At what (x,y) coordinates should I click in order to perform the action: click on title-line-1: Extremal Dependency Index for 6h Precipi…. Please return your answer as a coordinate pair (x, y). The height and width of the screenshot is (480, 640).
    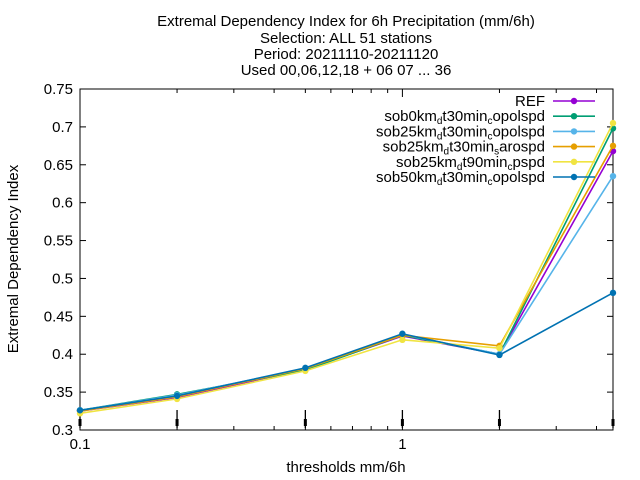
    Looking at the image, I should click on (346, 21).